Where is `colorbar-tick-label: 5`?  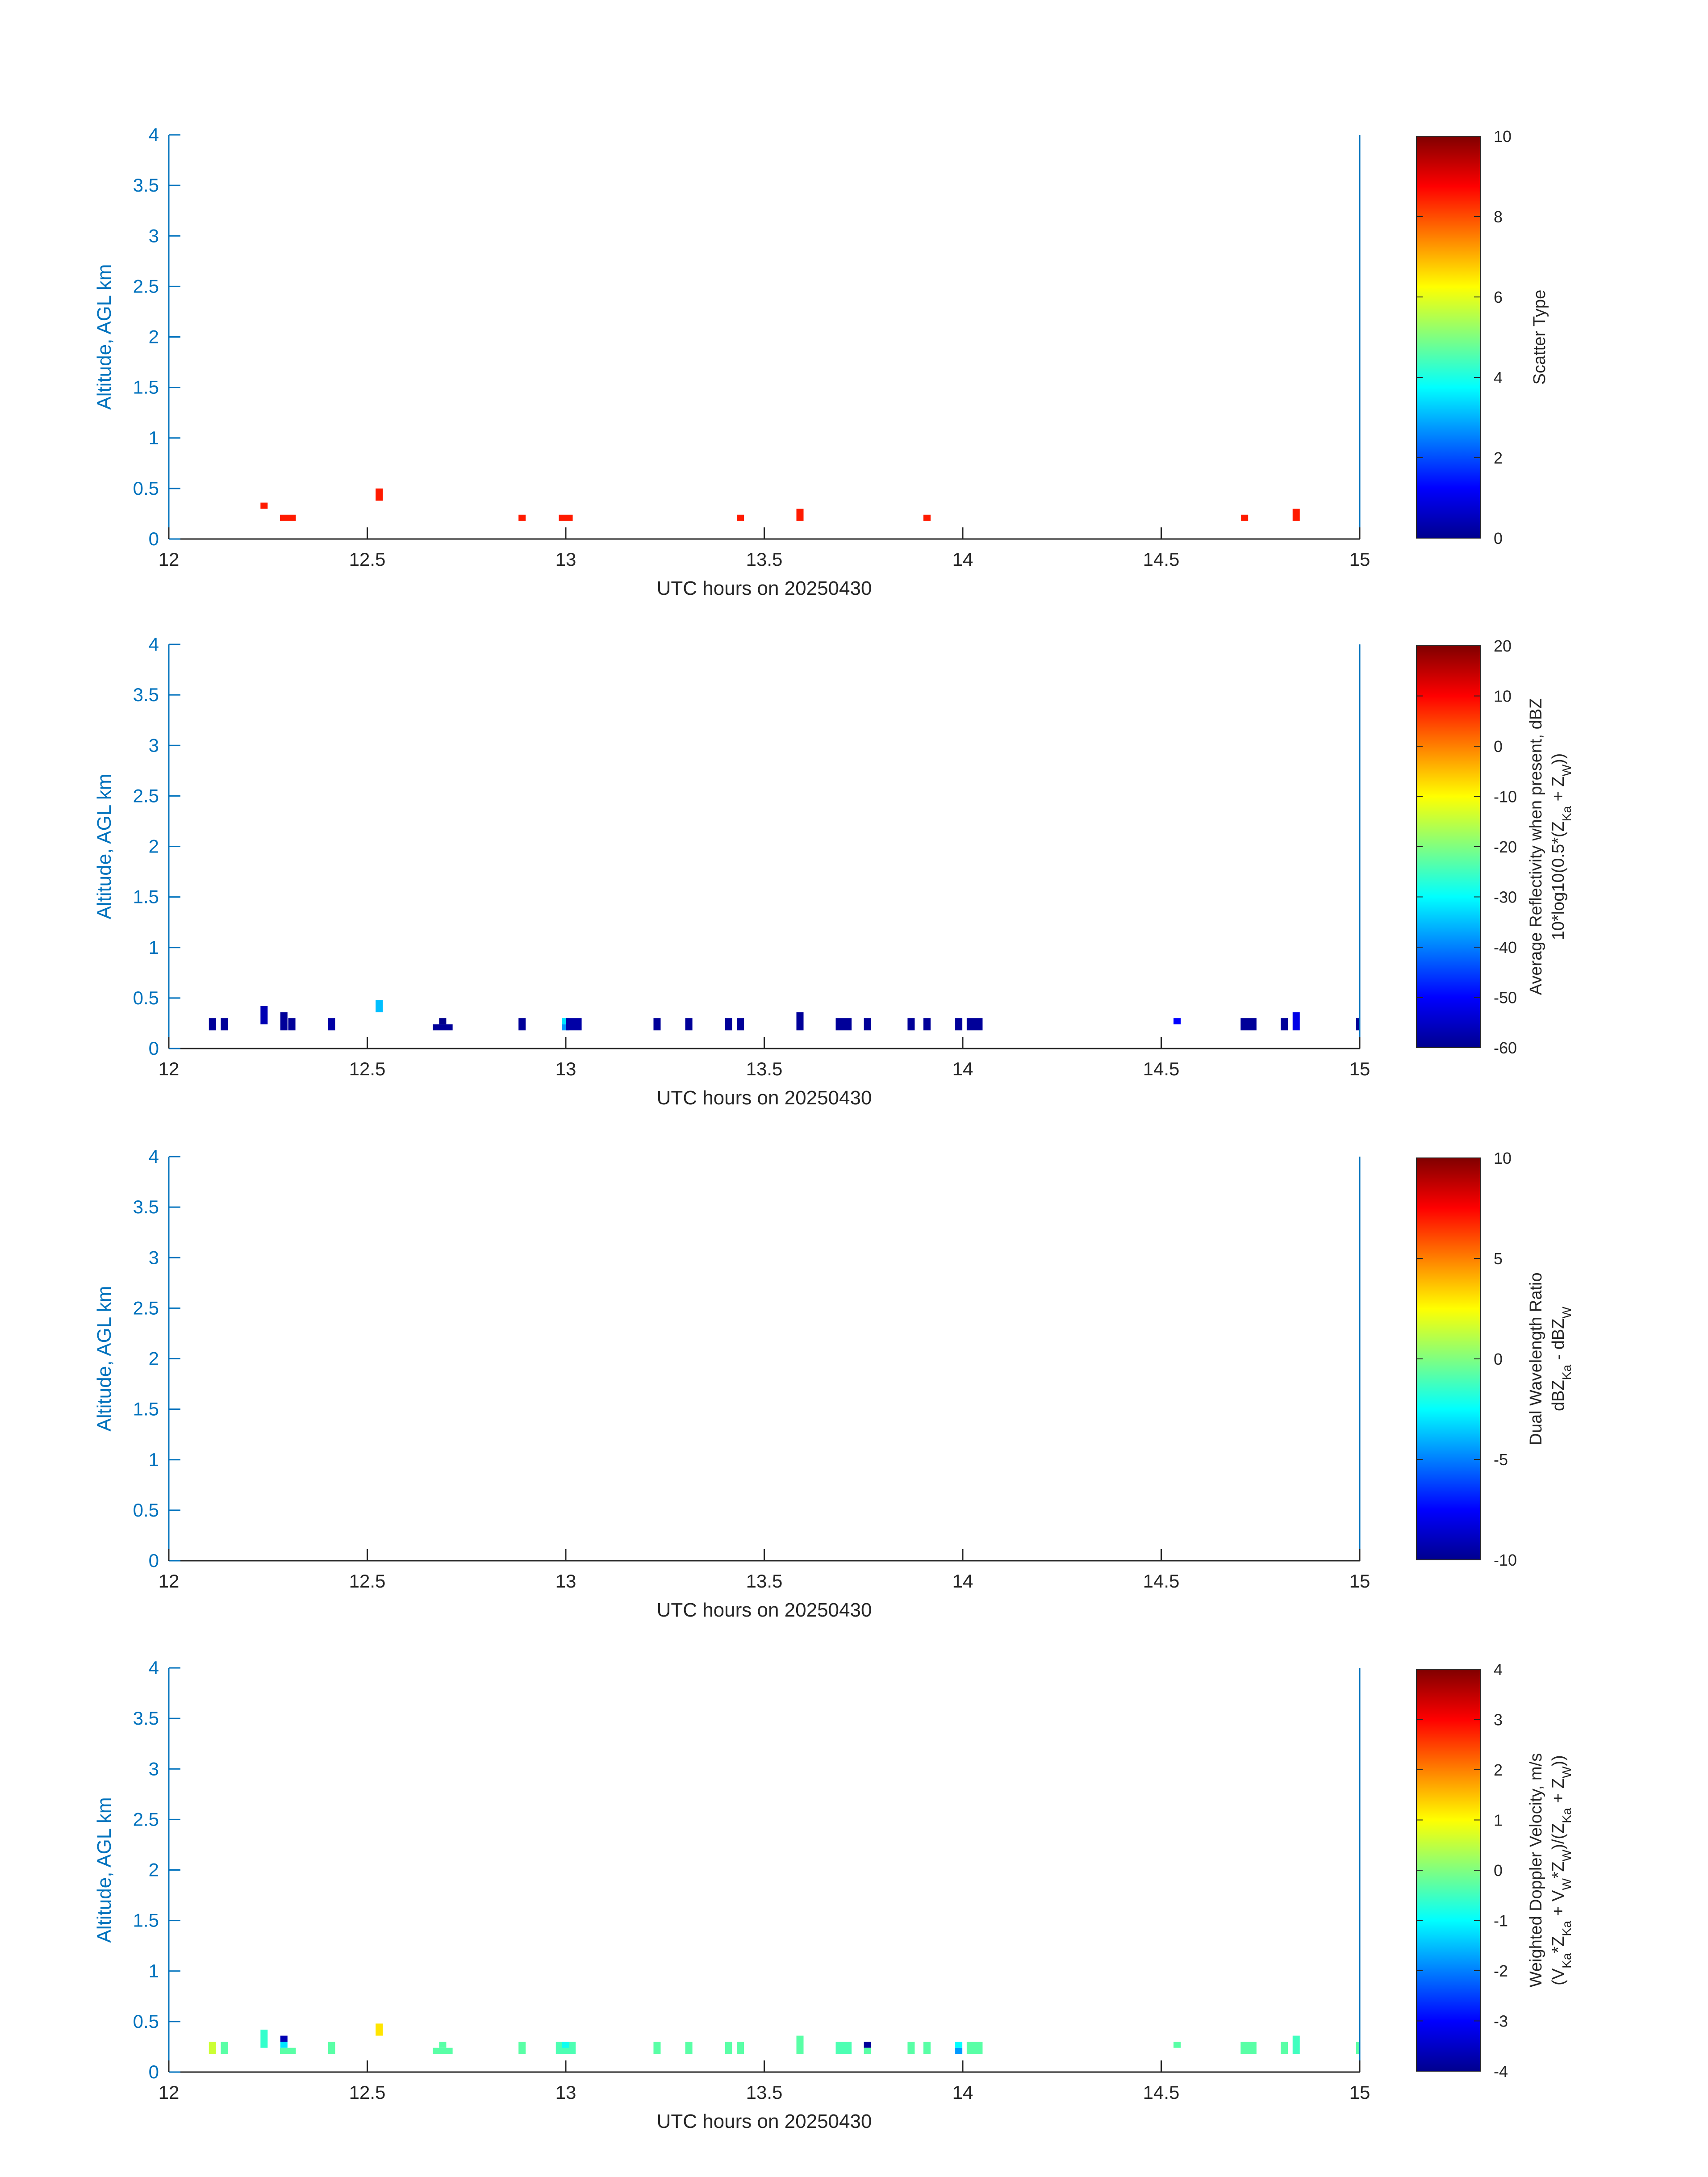 colorbar-tick-label: 5 is located at coordinates (1498, 1258).